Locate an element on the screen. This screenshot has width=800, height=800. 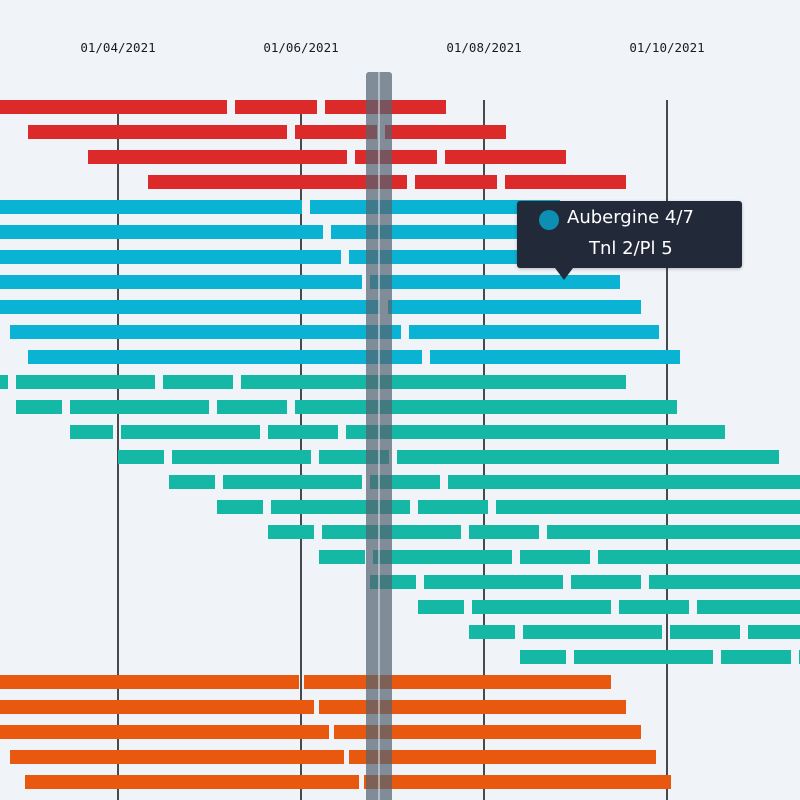
today-marker is located at coordinates (379, 436).